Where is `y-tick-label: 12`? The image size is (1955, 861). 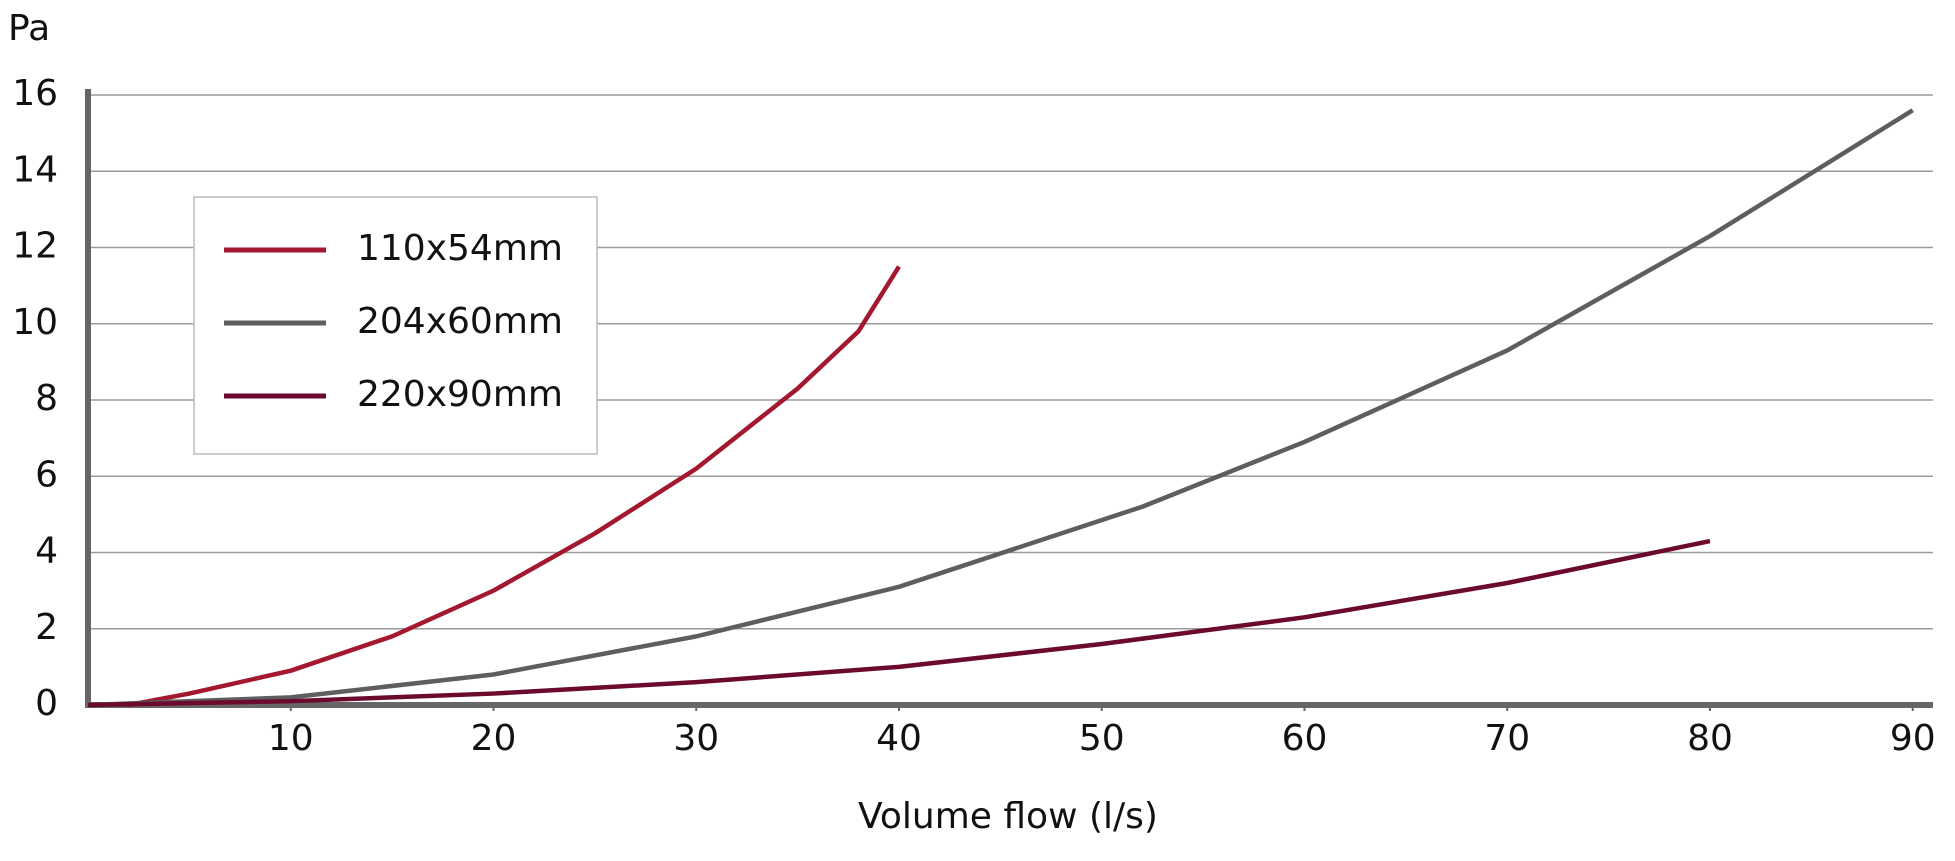
y-tick-label: 12 is located at coordinates (35, 246).